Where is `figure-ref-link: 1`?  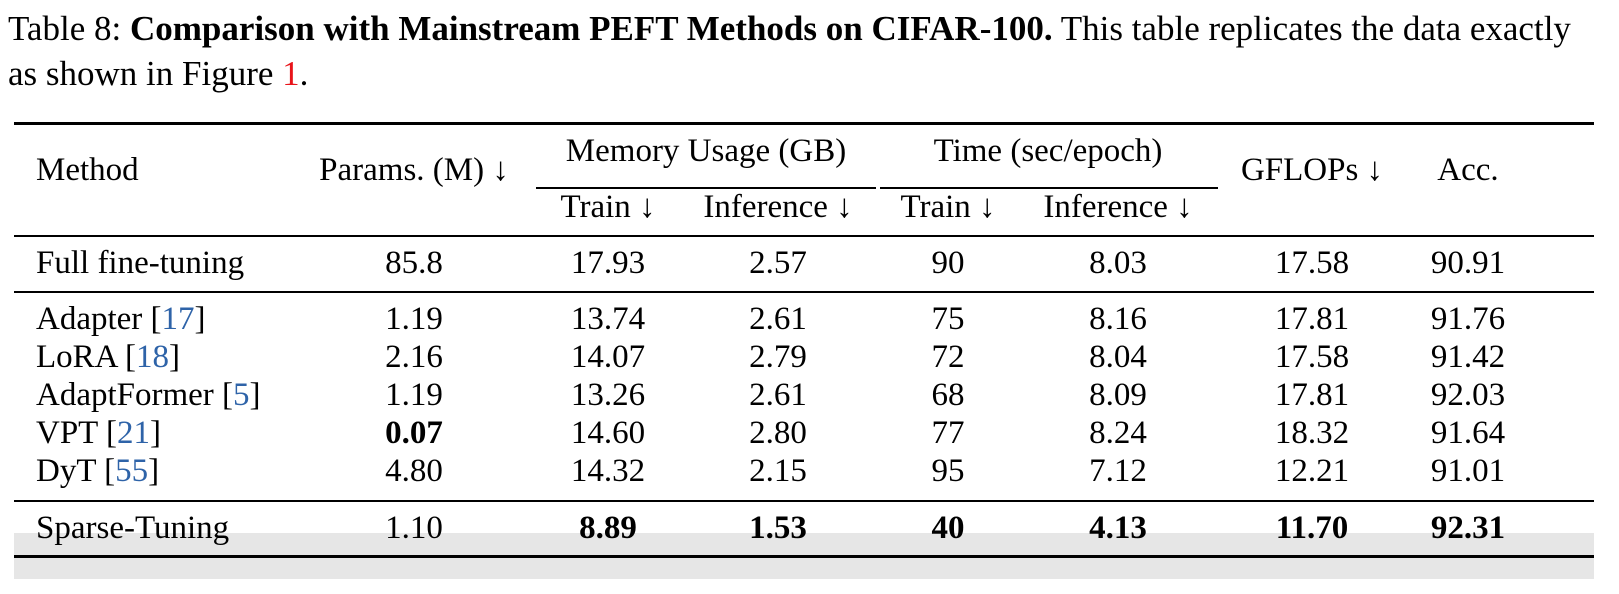 figure-ref-link: 1 is located at coordinates (291, 73).